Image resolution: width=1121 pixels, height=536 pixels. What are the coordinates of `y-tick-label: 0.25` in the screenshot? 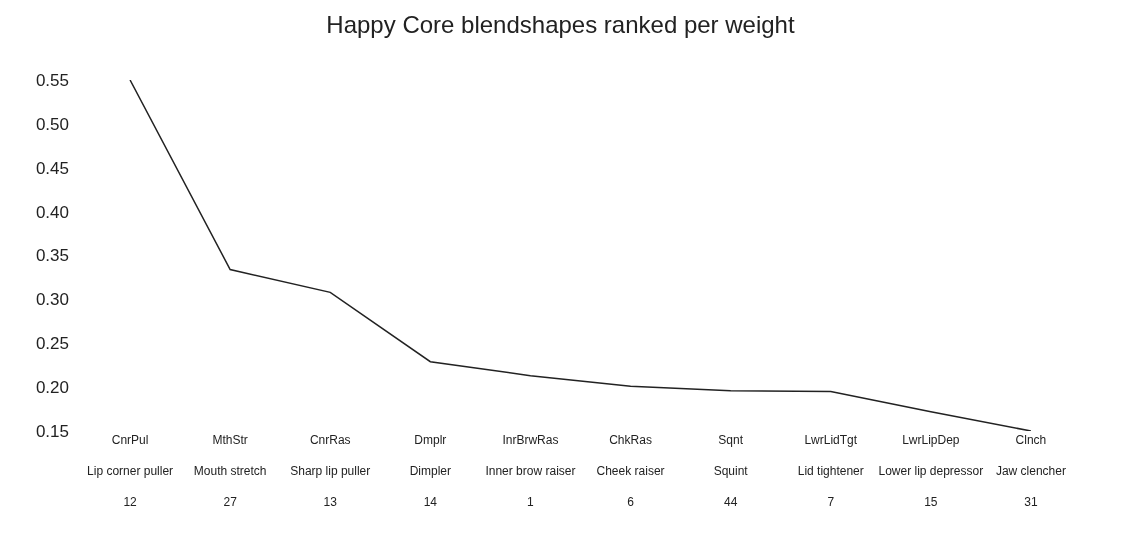 It's located at (52, 344).